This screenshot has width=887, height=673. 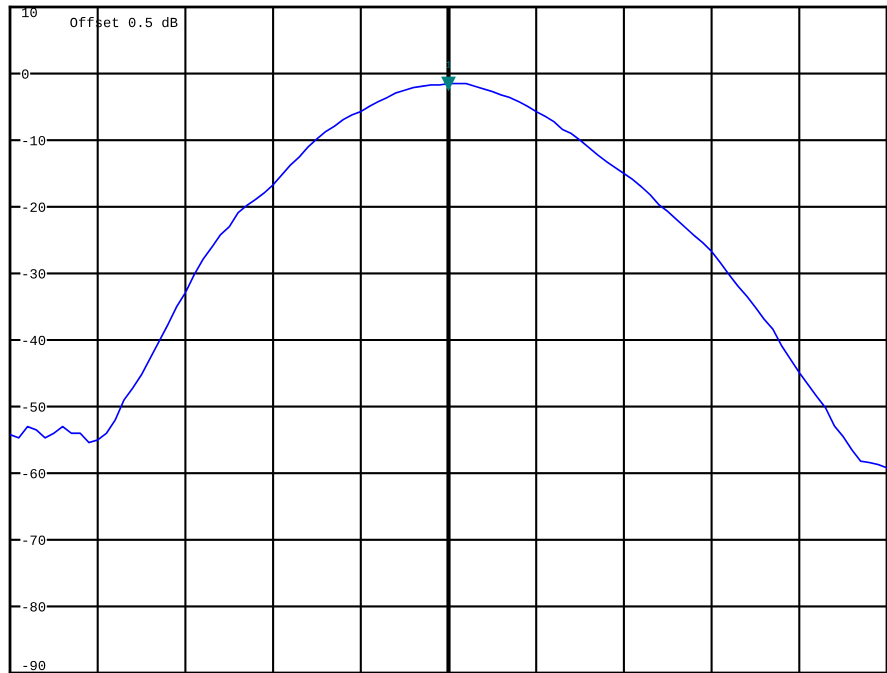 I want to click on y-tick-label: -60, so click(x=34, y=473).